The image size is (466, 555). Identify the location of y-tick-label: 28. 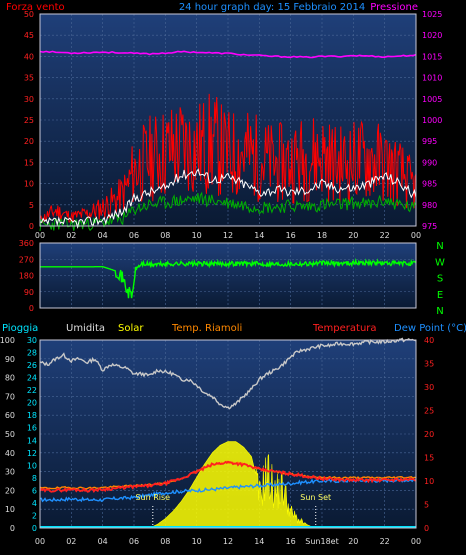
(32, 353).